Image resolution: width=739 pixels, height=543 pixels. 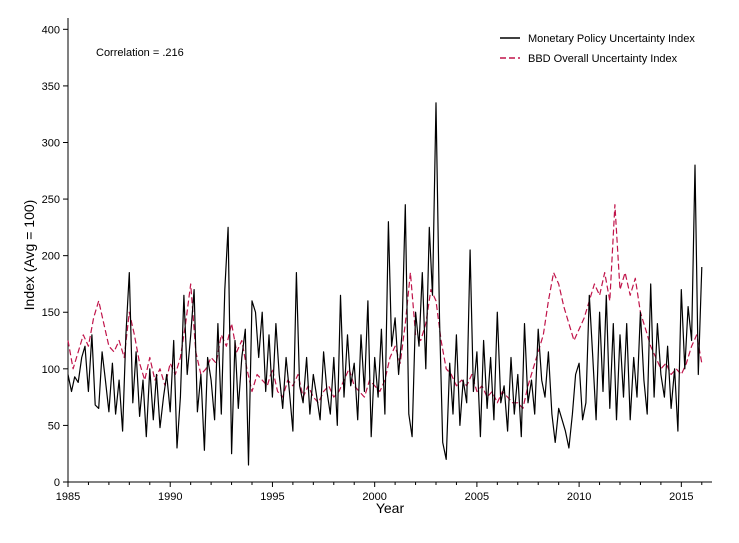 I want to click on y-tick-label: 350, so click(x=51, y=87).